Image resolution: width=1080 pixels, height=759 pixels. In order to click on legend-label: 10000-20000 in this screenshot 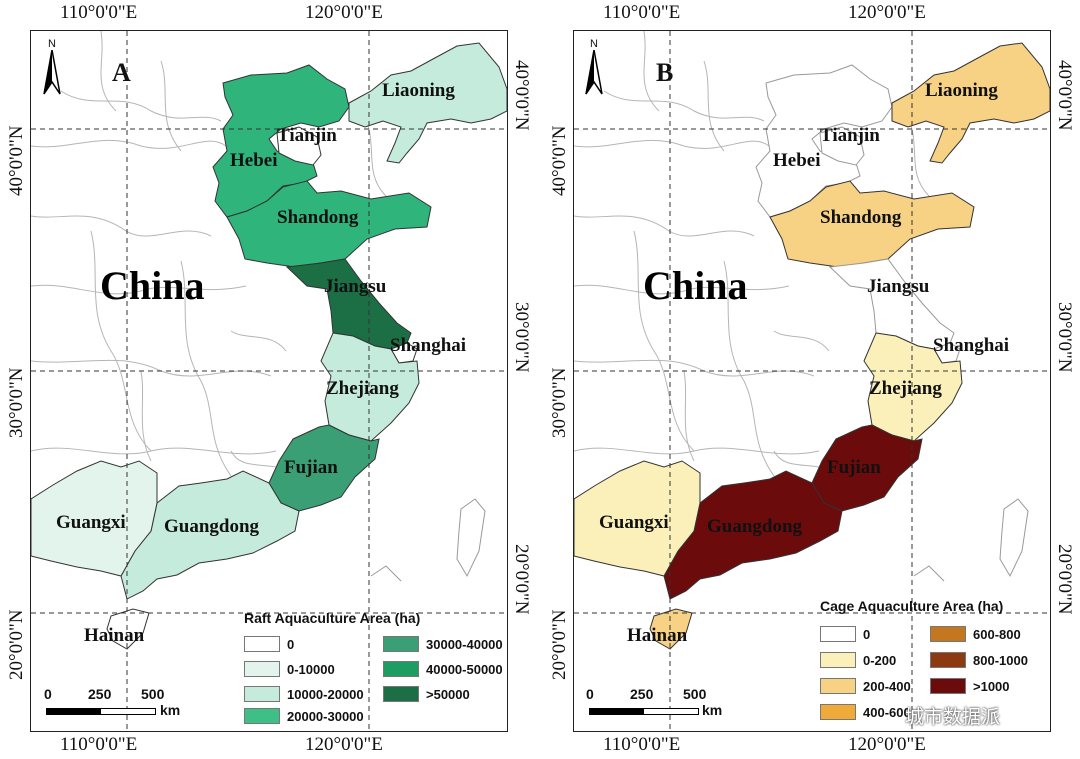, I will do `click(325, 694)`.